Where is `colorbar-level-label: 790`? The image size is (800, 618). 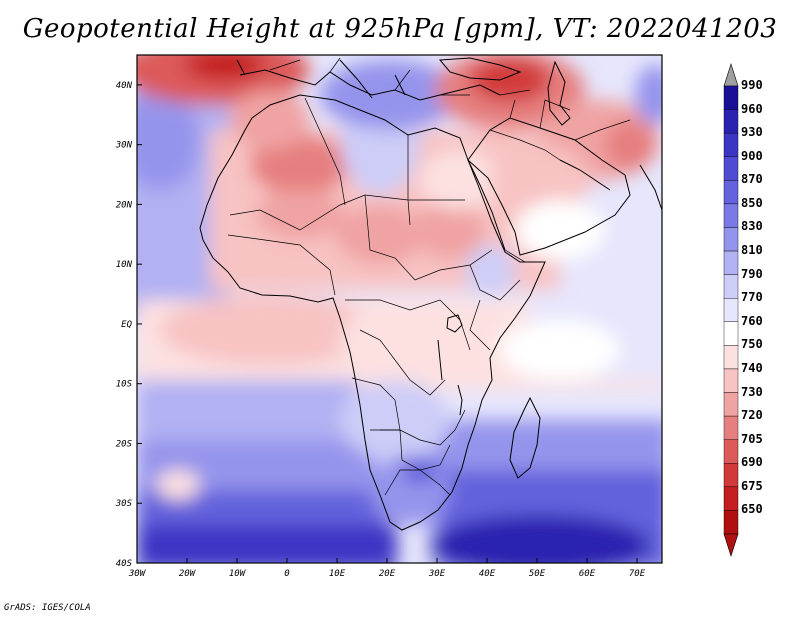
colorbar-level-label: 790 is located at coordinates (752, 273).